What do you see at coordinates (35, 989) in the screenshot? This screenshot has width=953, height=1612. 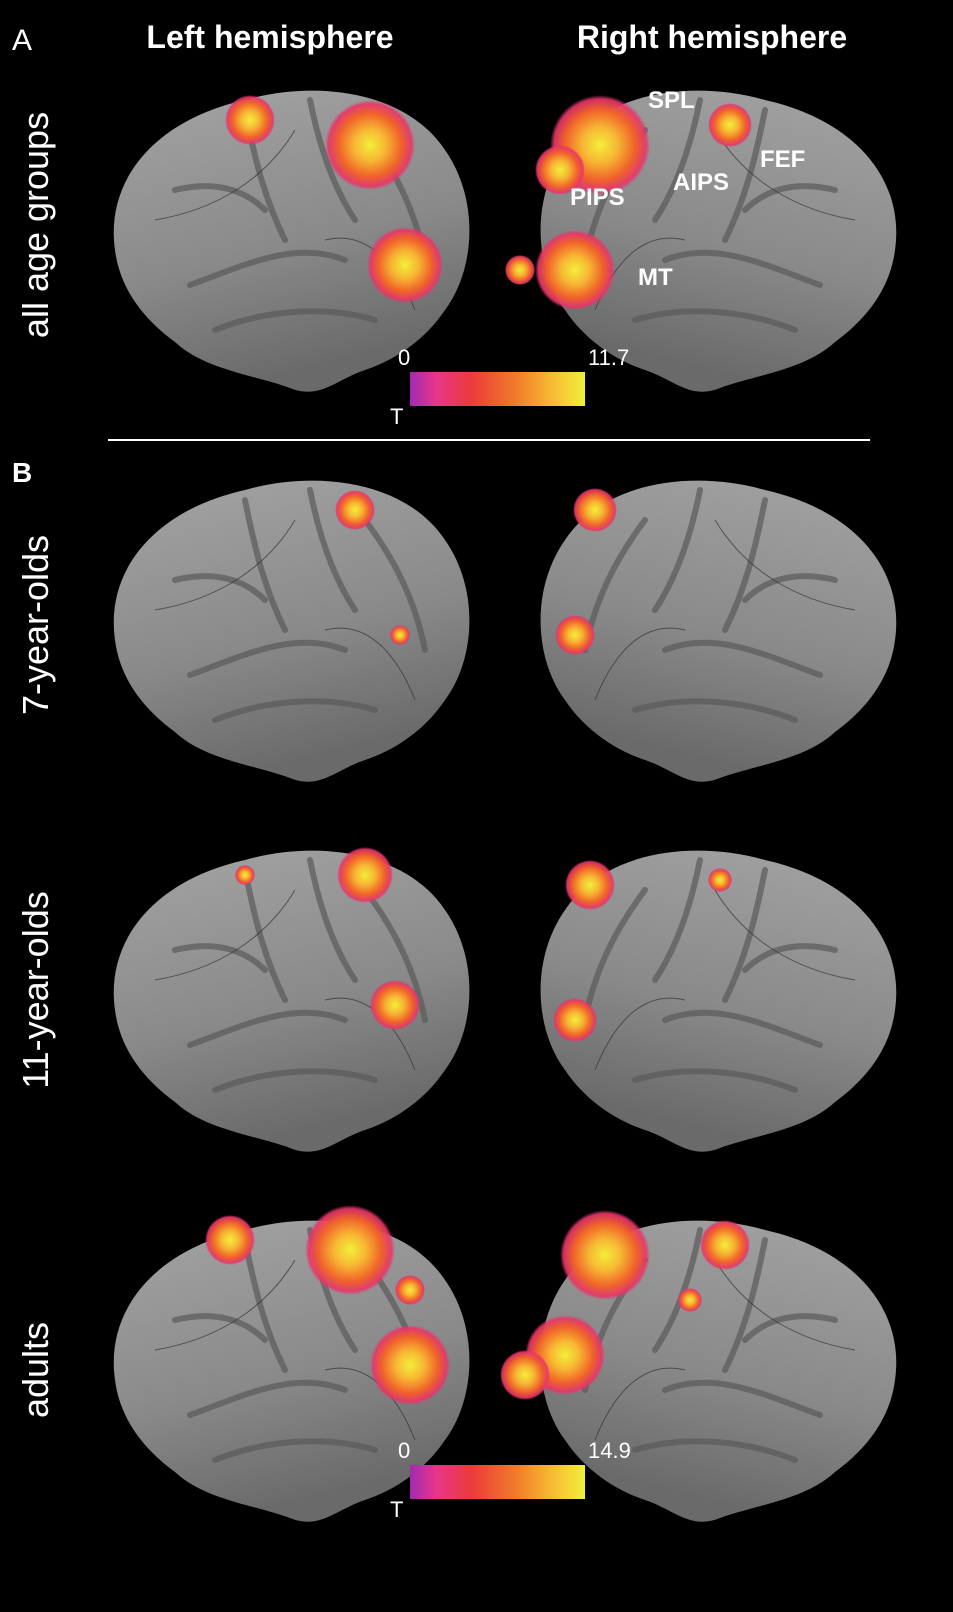 I see `row-label: 11-year-olds` at bounding box center [35, 989].